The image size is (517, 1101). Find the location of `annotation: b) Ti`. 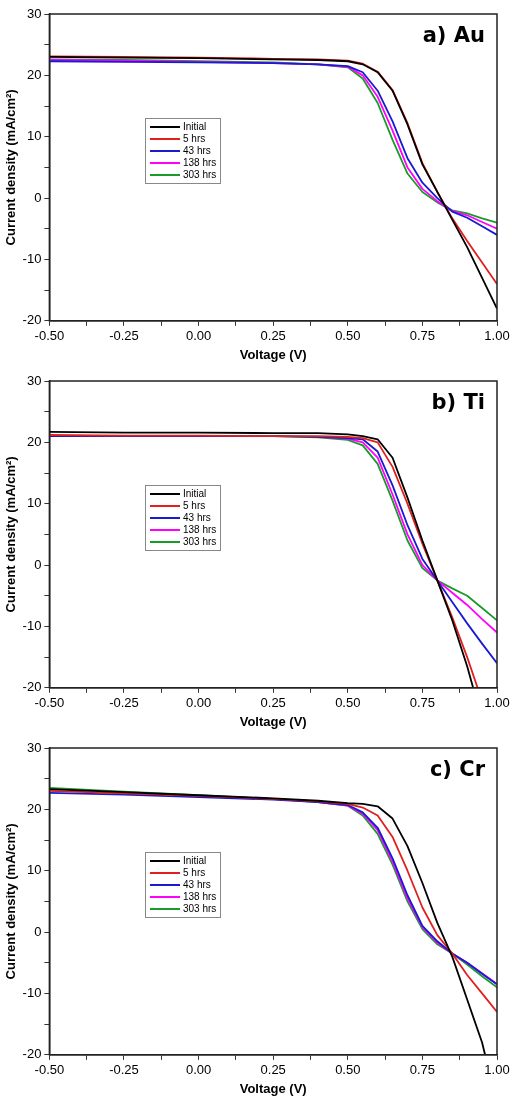

annotation: b) Ti is located at coordinates (458, 401).